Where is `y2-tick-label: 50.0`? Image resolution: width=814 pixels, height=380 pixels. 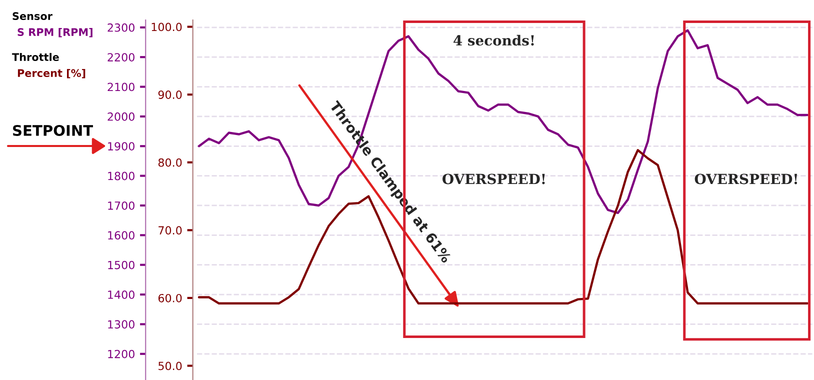 y2-tick-label: 50.0 is located at coordinates (170, 366).